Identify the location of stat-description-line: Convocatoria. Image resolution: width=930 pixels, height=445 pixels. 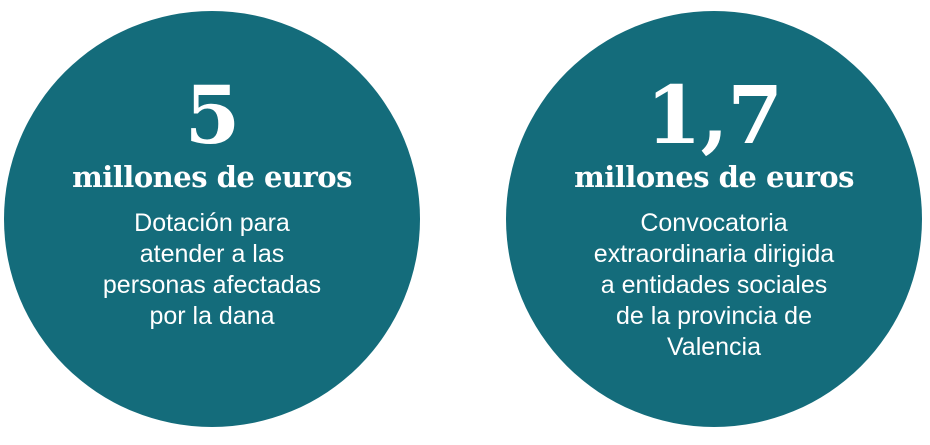
(714, 223).